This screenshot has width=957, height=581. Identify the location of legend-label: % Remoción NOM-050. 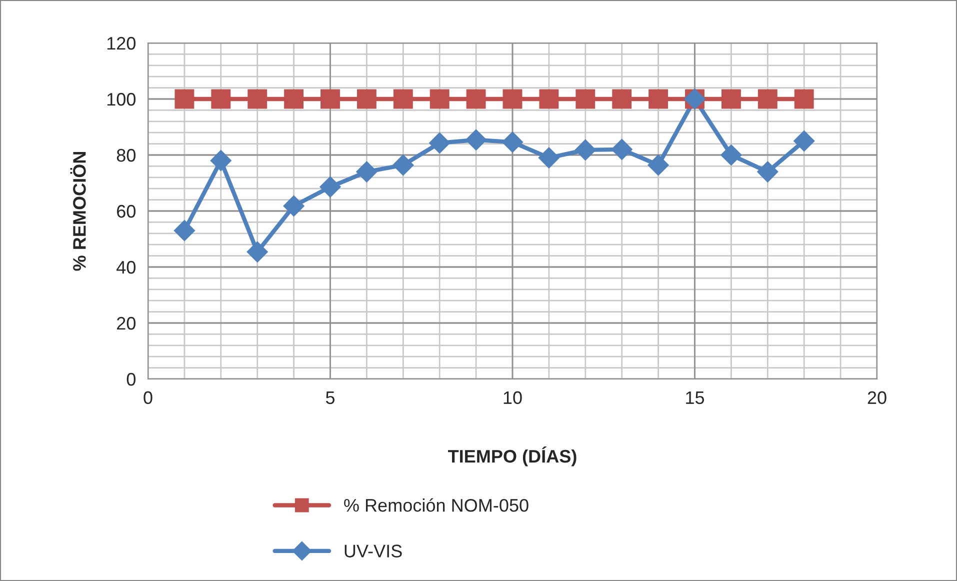
(436, 505).